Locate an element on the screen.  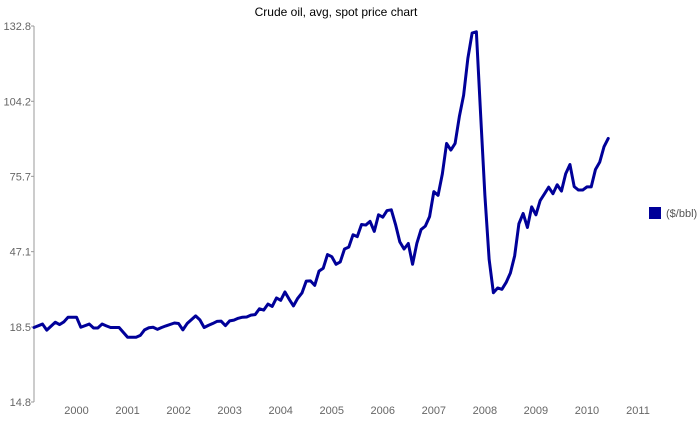
x-tick-label: 2007 is located at coordinates (434, 411).